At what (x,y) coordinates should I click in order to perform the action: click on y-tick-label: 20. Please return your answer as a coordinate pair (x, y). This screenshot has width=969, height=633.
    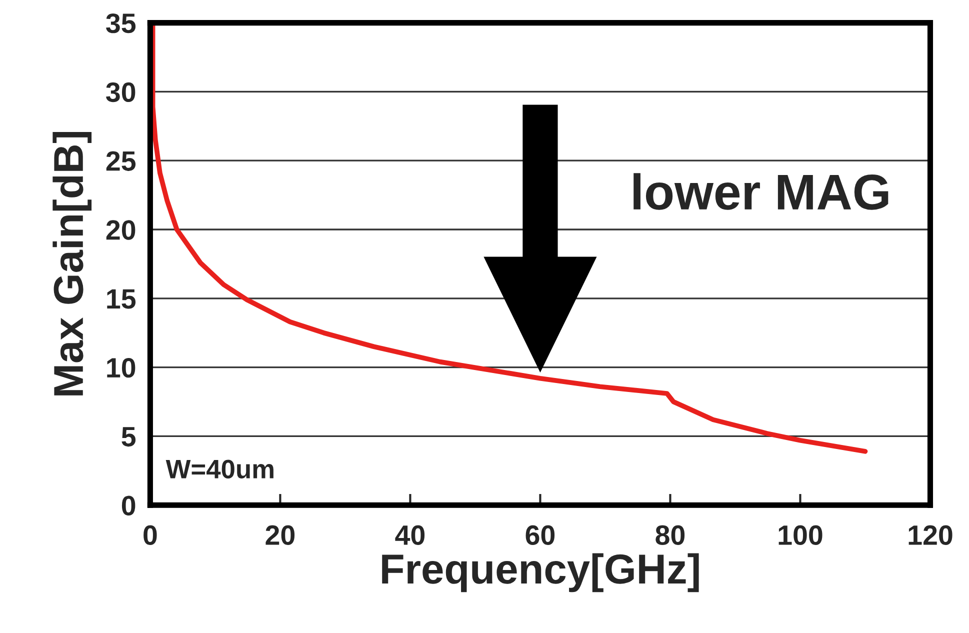
    Looking at the image, I should click on (121, 230).